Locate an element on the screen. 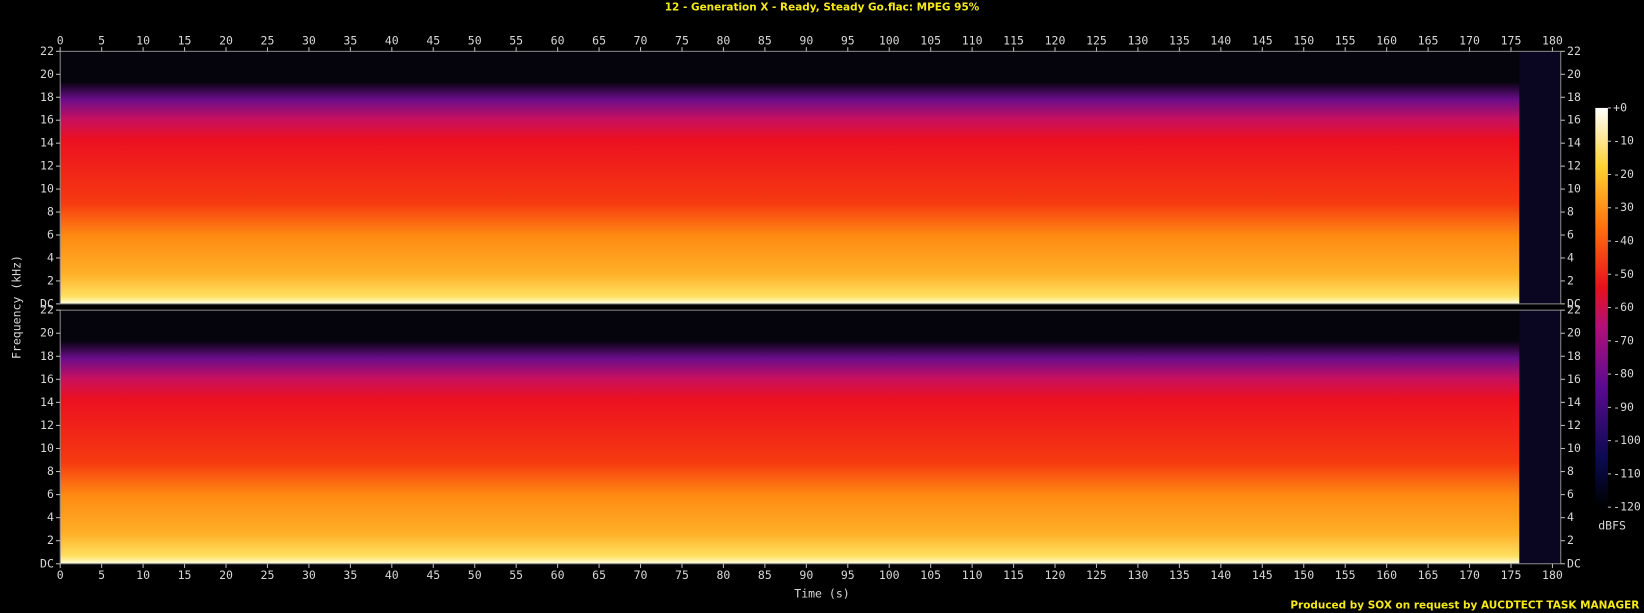 The width and height of the screenshot is (1644, 613). x-tick-label: 120 is located at coordinates (1055, 40).